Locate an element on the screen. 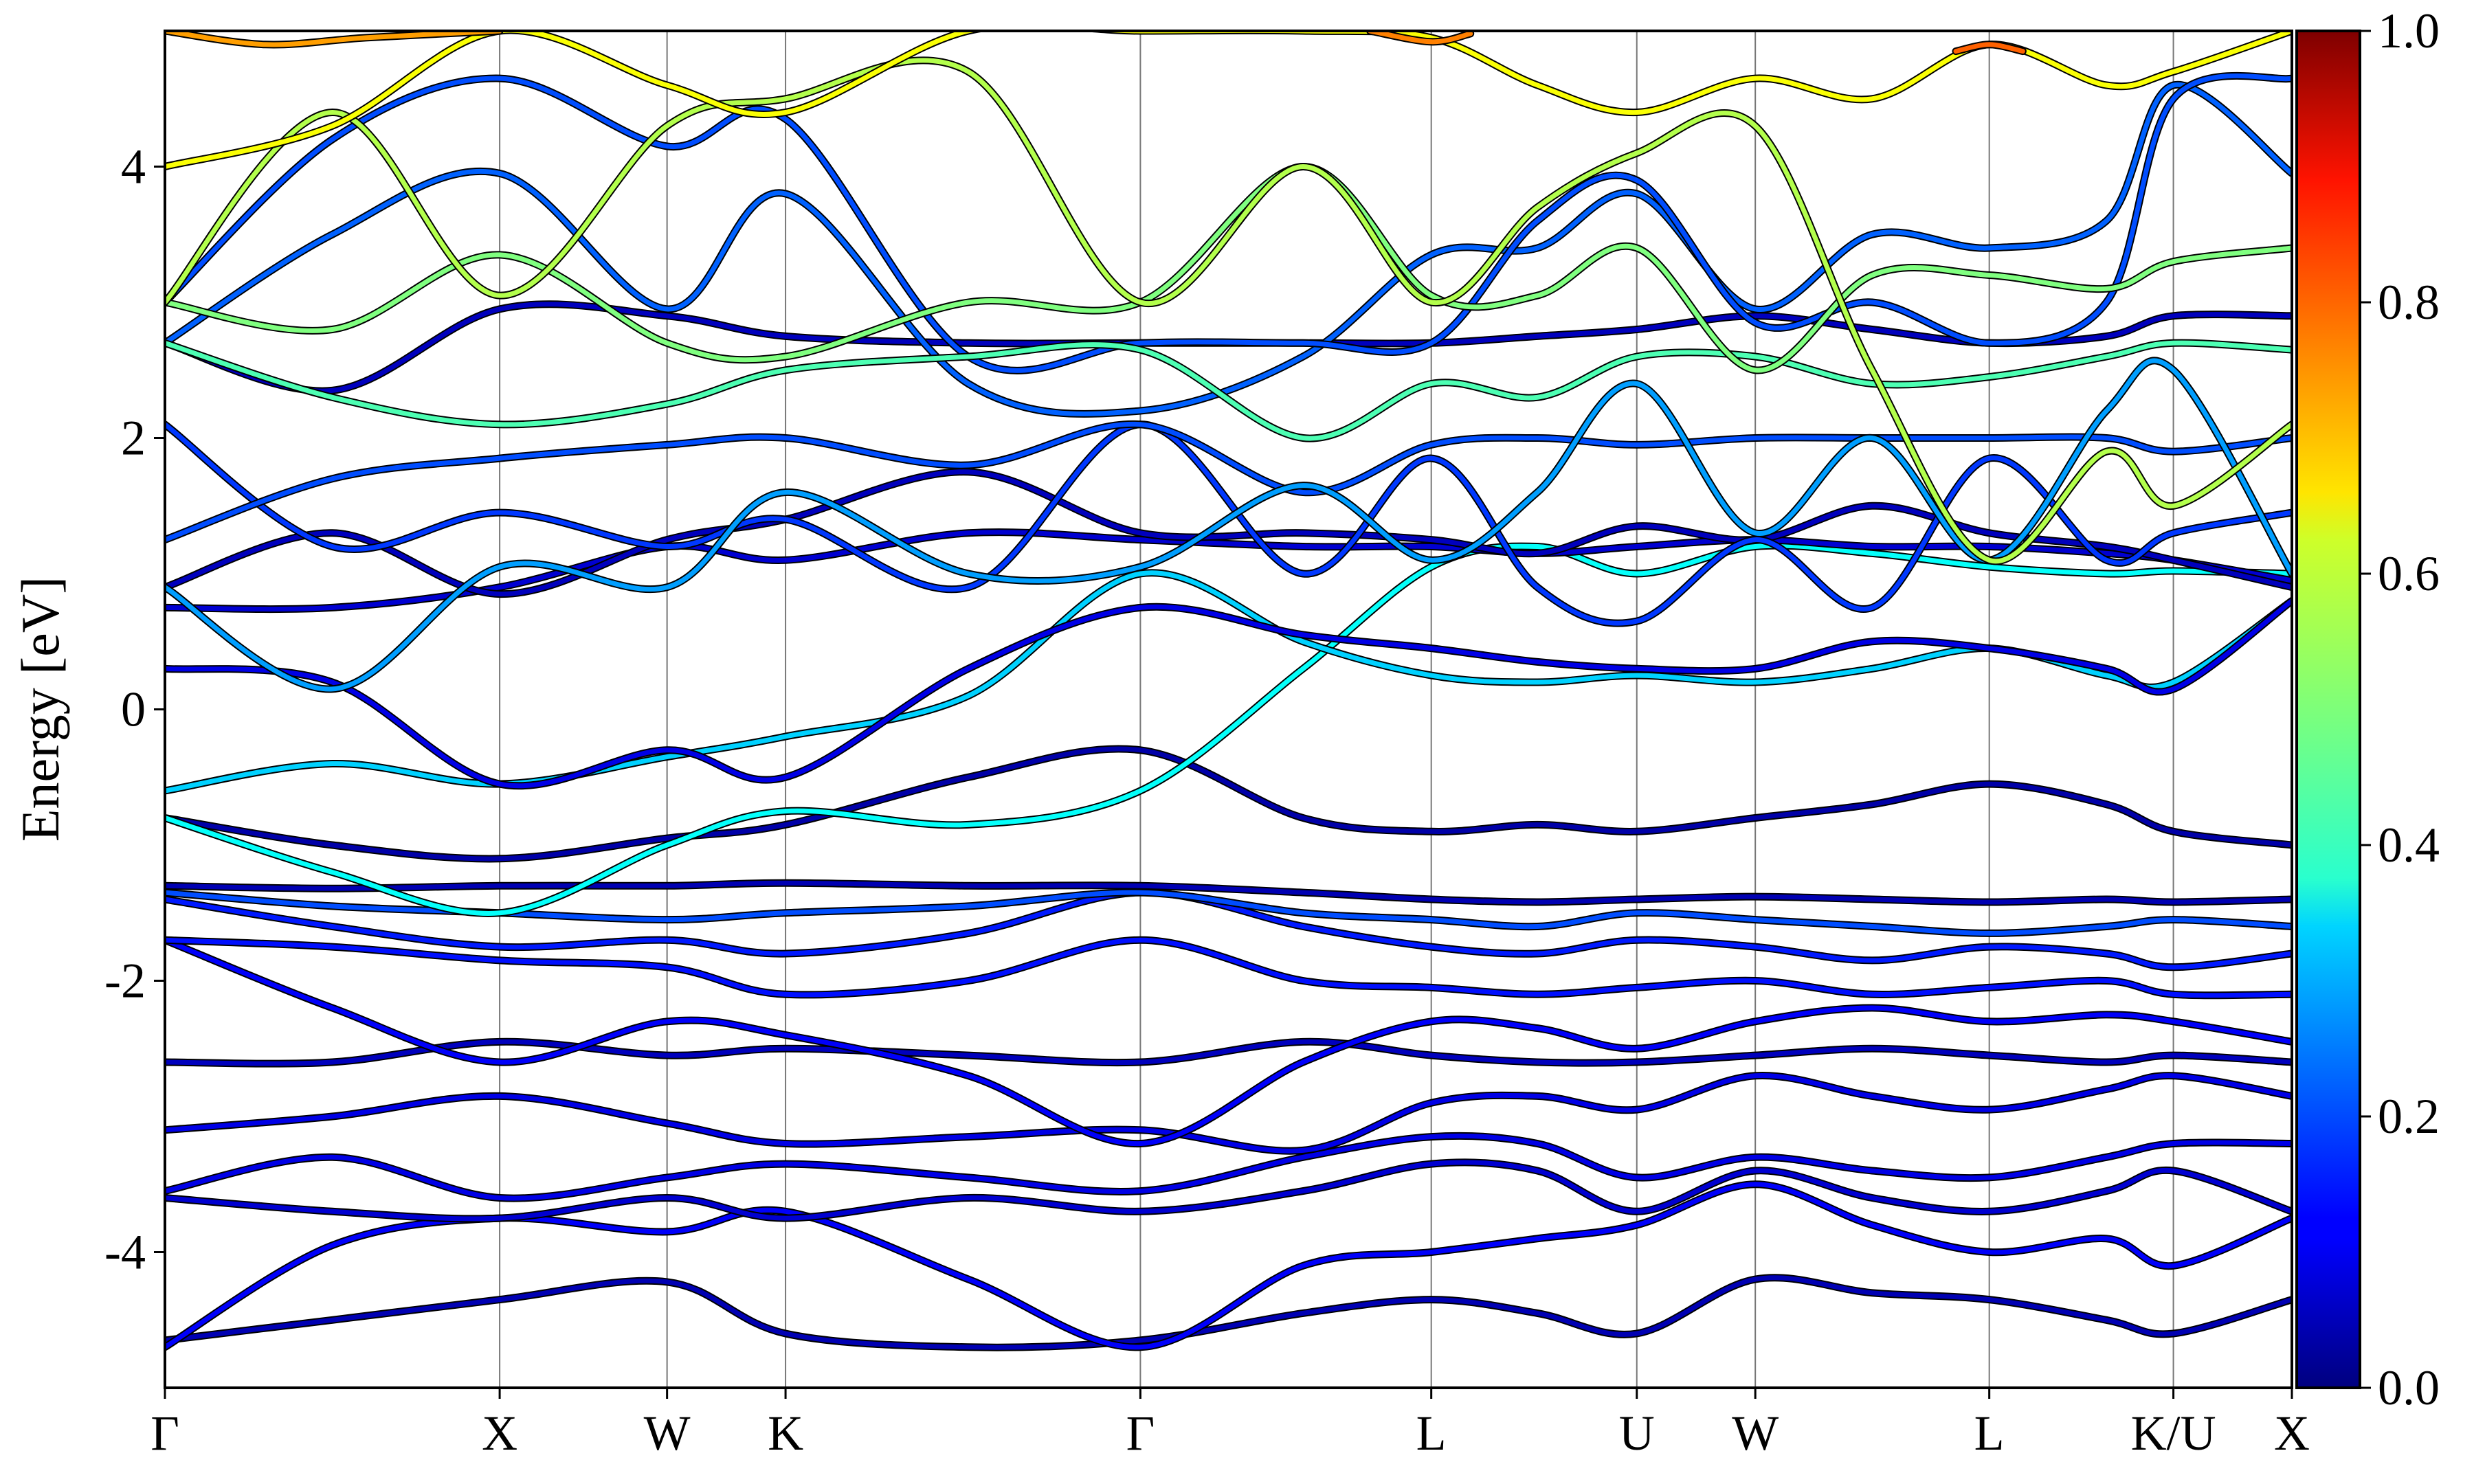 The height and width of the screenshot is (1484, 2474). y-axis-ticks: -4 -2 0 2 4 is located at coordinates (134, 709).